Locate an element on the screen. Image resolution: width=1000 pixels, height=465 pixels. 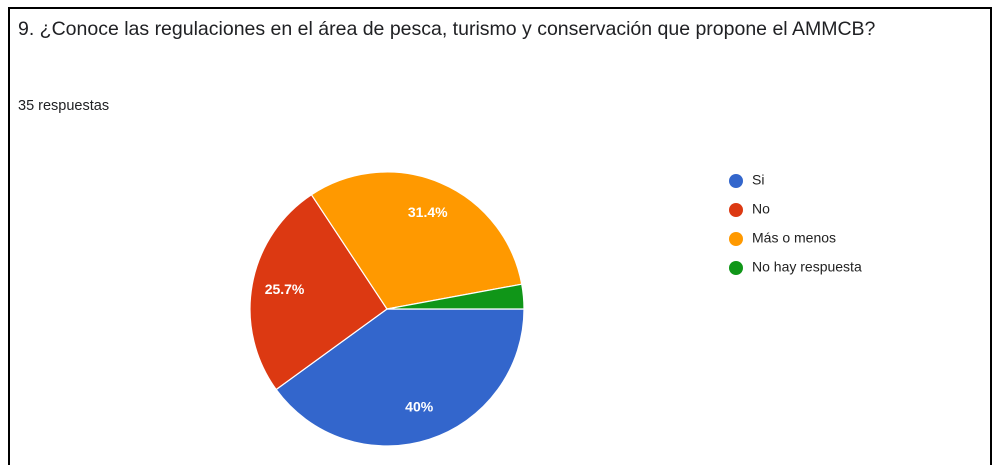
value-label: 31.4% is located at coordinates (428, 212).